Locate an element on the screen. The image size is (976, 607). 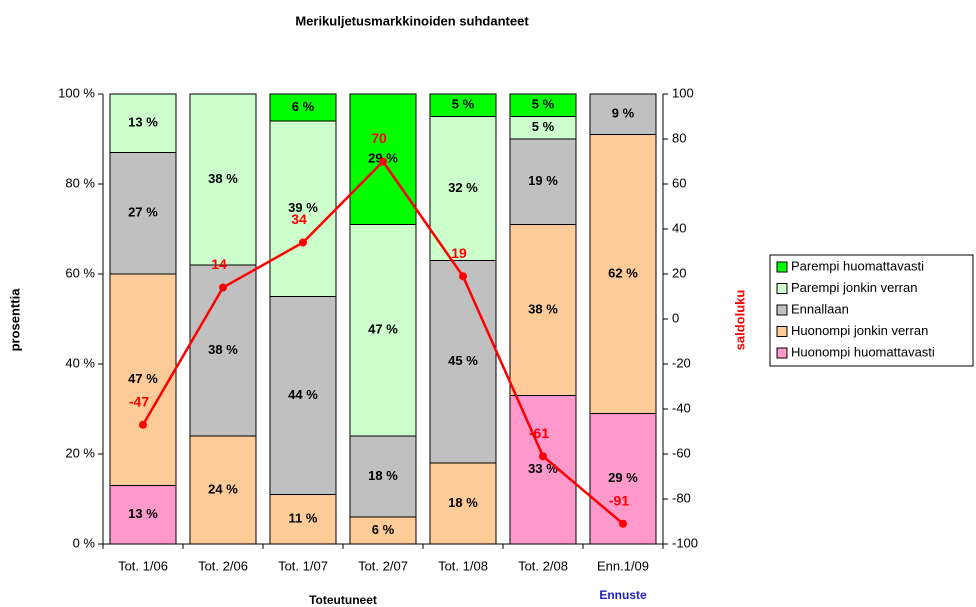
y-tick-label: 100 % is located at coordinates (76, 92).